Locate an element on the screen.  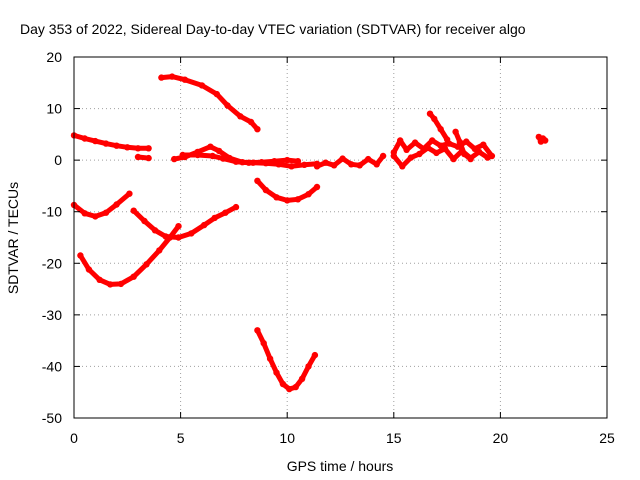
y-tick-label: 0 is located at coordinates (58, 160).